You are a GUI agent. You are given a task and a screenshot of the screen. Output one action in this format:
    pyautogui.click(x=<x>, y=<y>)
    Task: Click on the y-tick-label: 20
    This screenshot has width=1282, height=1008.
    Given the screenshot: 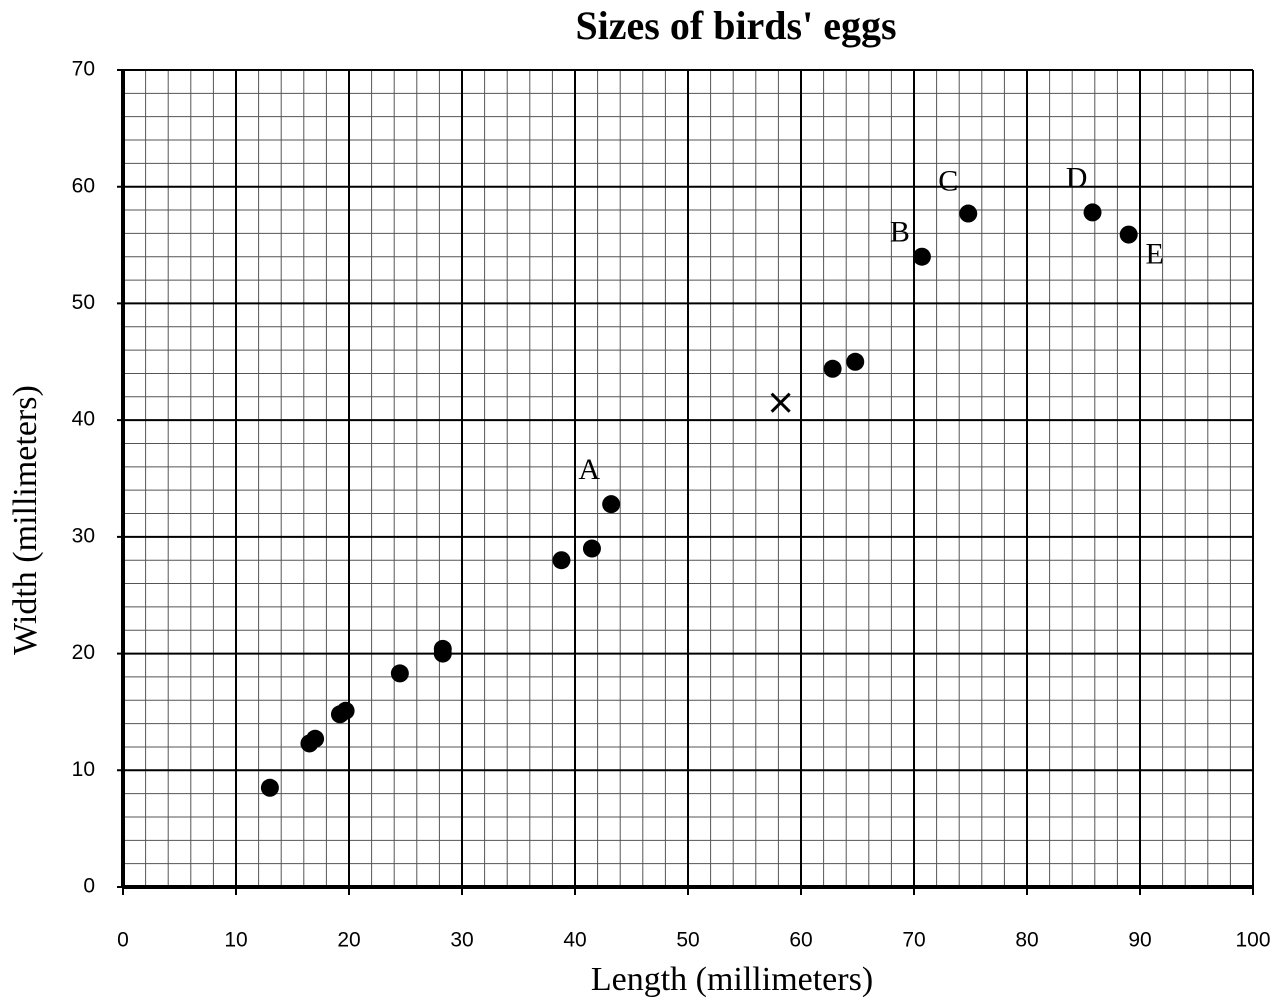 What is the action you would take?
    pyautogui.click(x=83, y=652)
    